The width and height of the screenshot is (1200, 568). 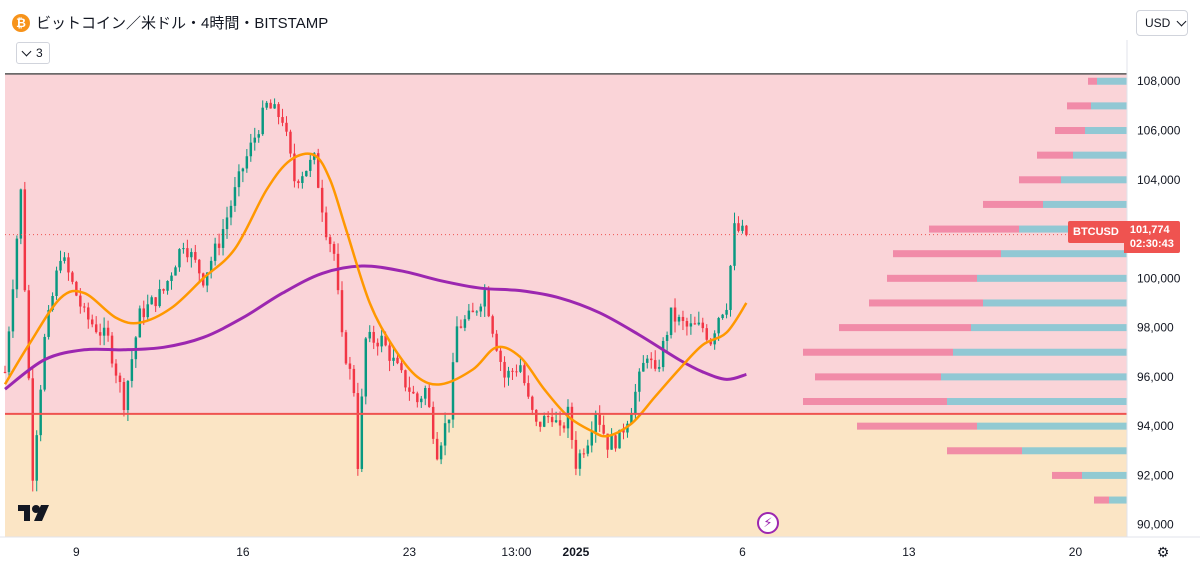 What do you see at coordinates (516, 552) in the screenshot?
I see `x-tick-label: 13:00` at bounding box center [516, 552].